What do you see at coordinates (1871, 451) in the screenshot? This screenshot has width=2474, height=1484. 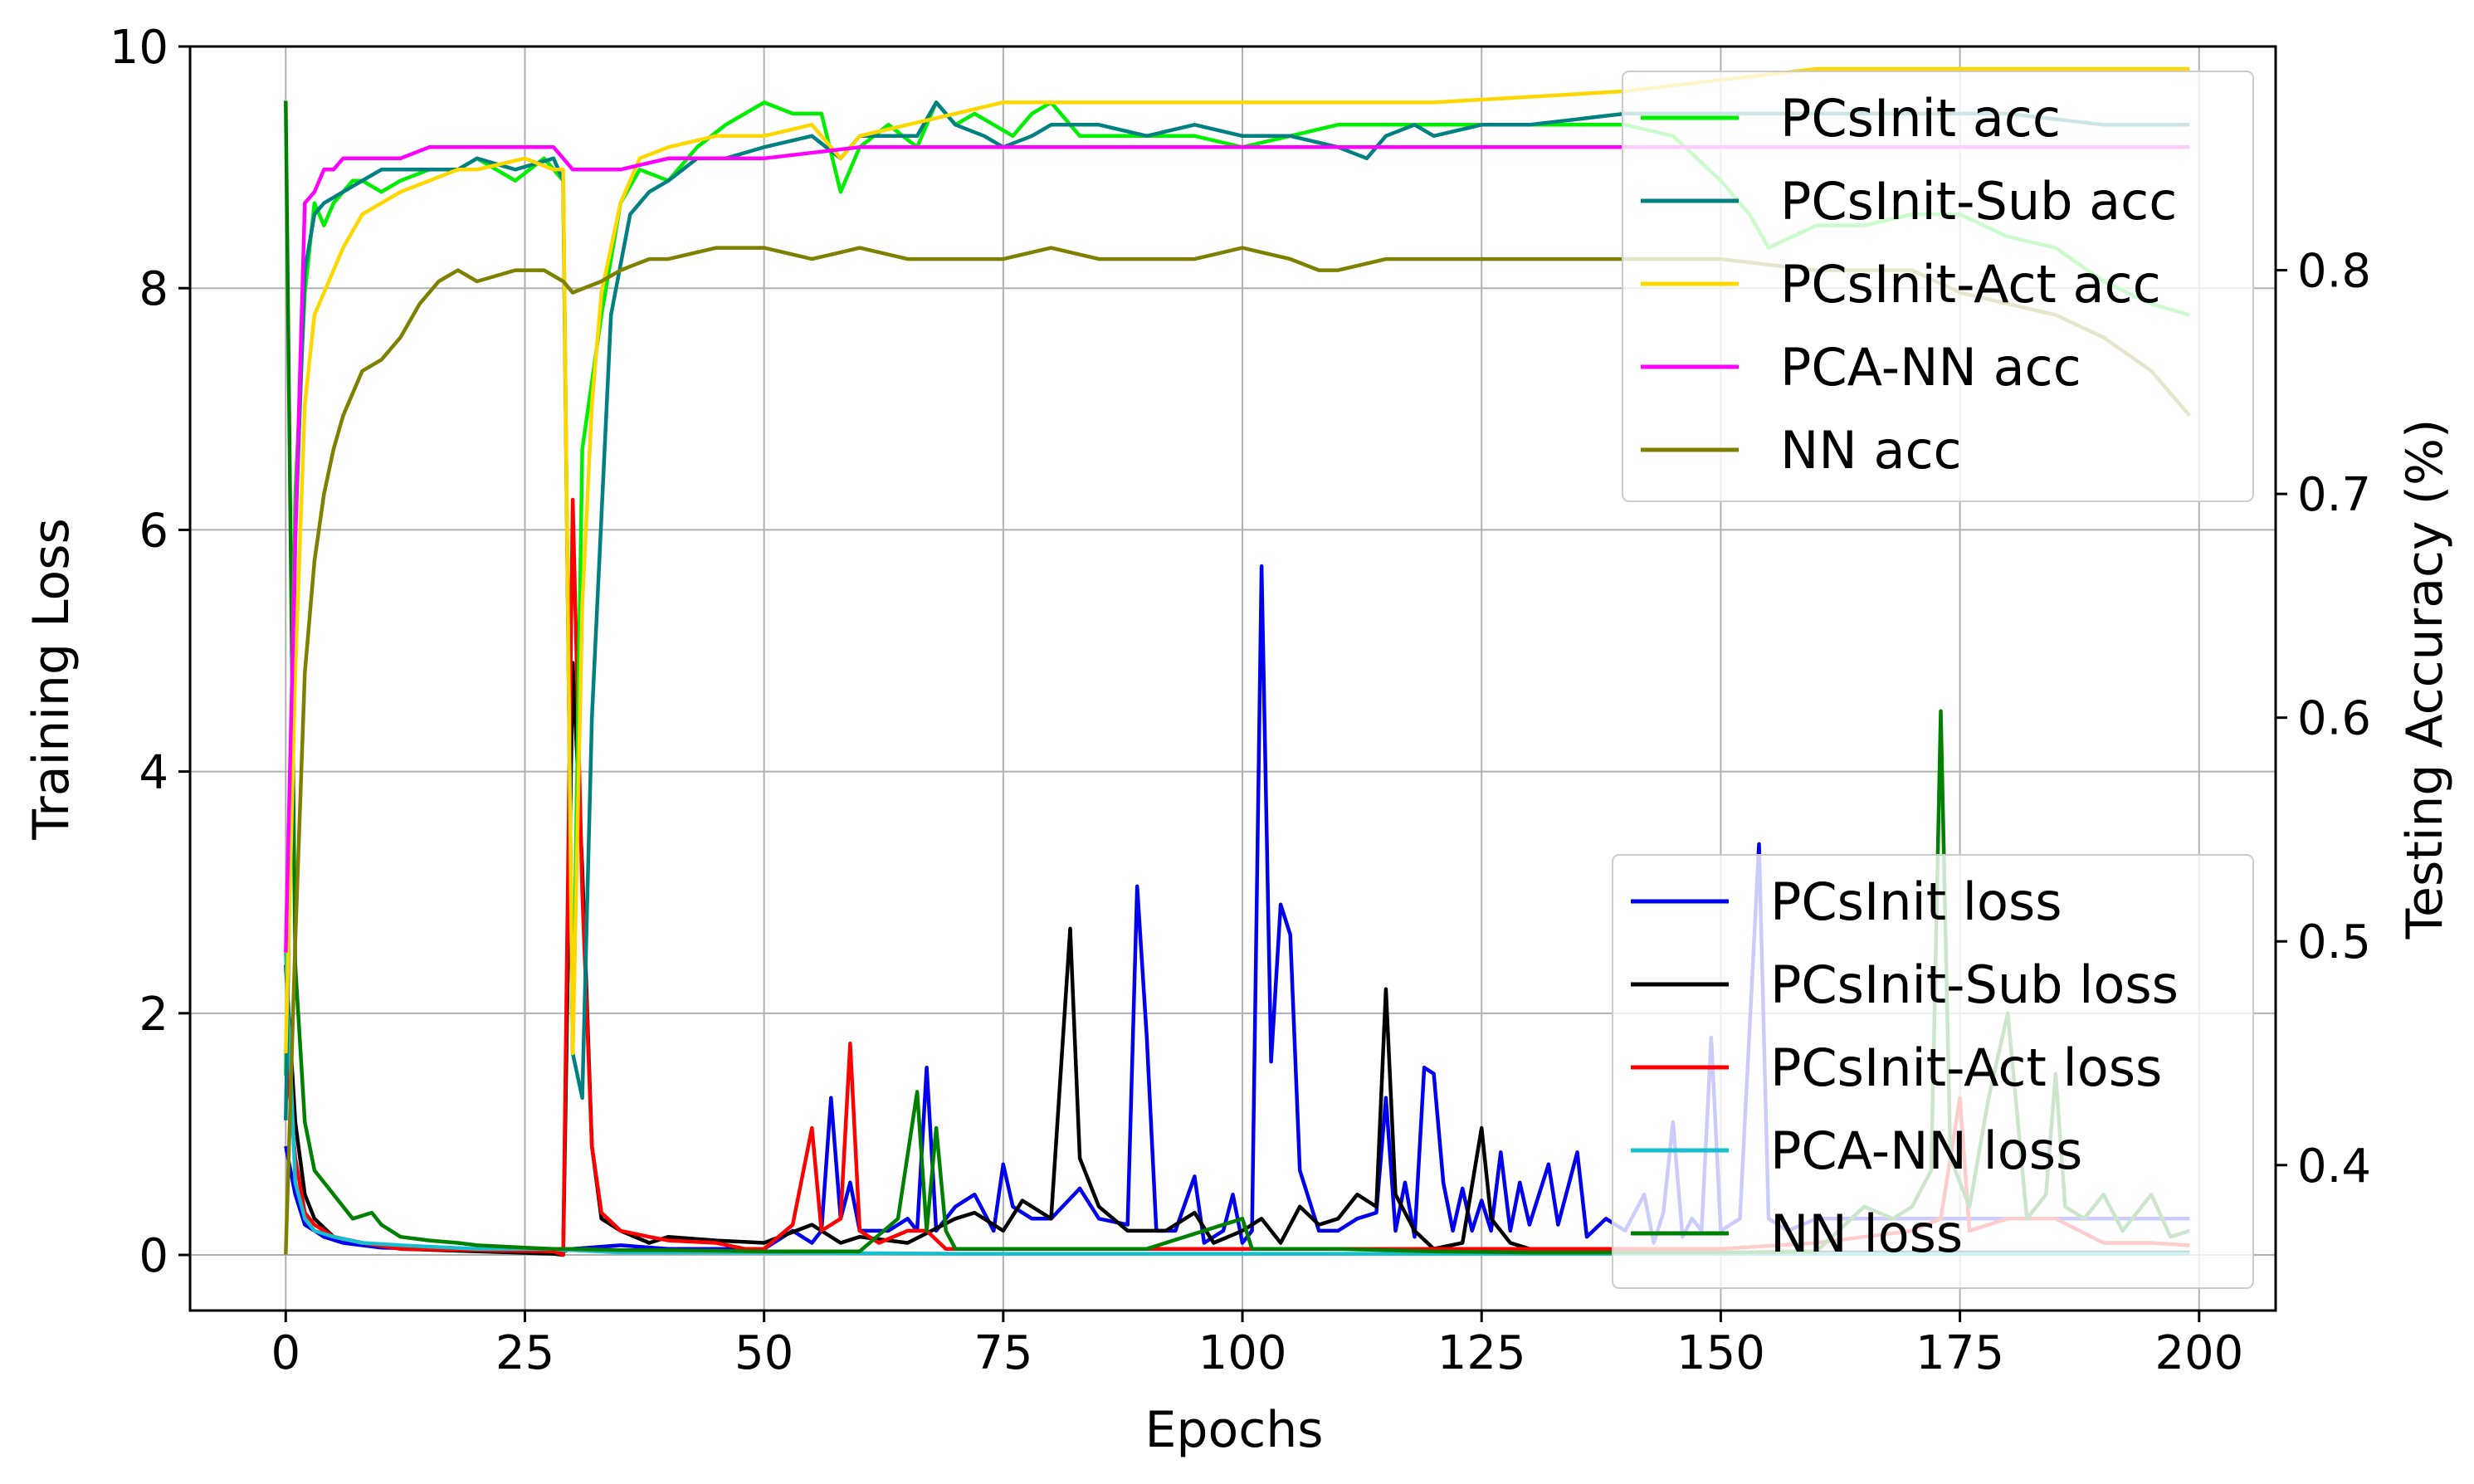 I see `legend-label: NN acc` at bounding box center [1871, 451].